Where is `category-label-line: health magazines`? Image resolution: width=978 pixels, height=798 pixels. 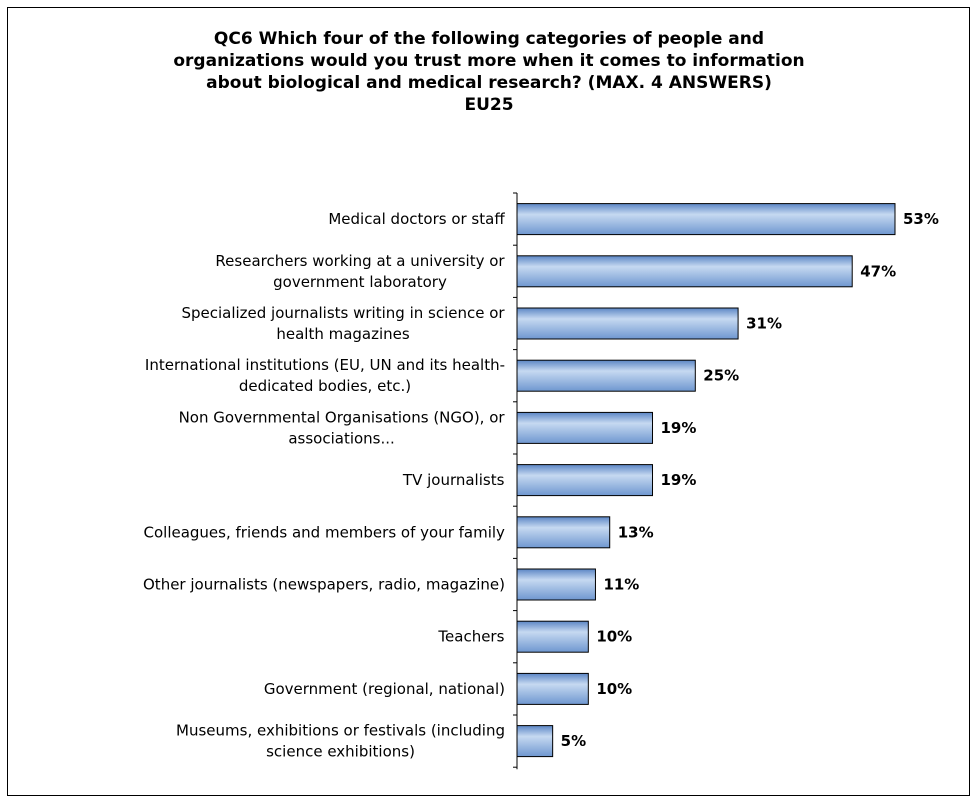
category-label-line: health magazines is located at coordinates (343, 334).